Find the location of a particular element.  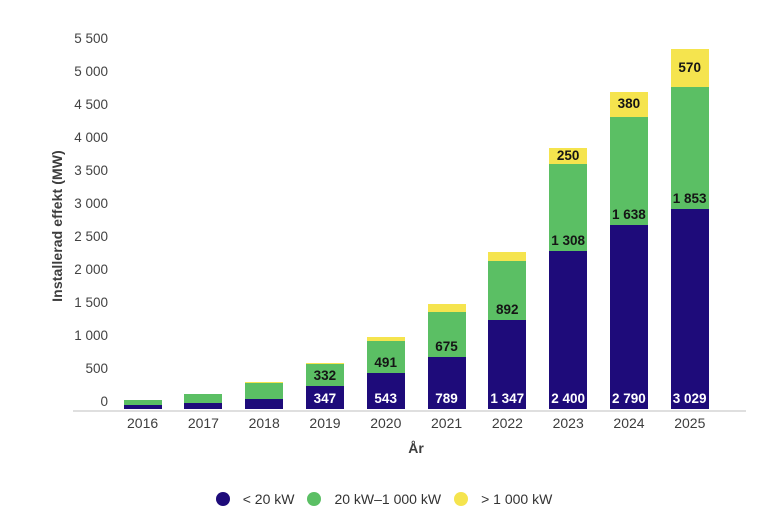

bar-2025: 3 029 1 853 570 is located at coordinates (689, 229).